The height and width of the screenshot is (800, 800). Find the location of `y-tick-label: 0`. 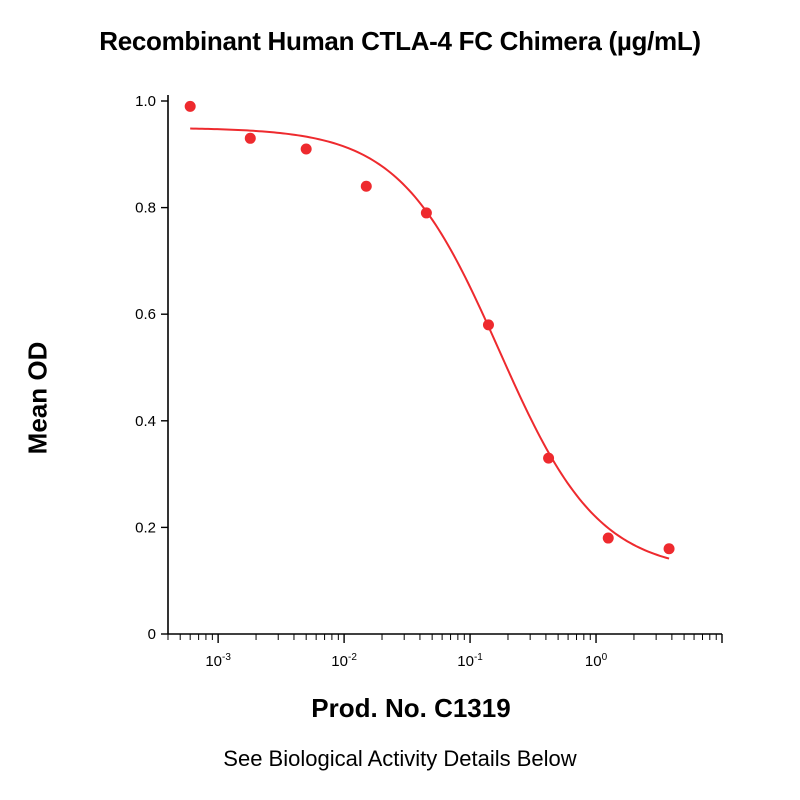

y-tick-label: 0 is located at coordinates (152, 634).